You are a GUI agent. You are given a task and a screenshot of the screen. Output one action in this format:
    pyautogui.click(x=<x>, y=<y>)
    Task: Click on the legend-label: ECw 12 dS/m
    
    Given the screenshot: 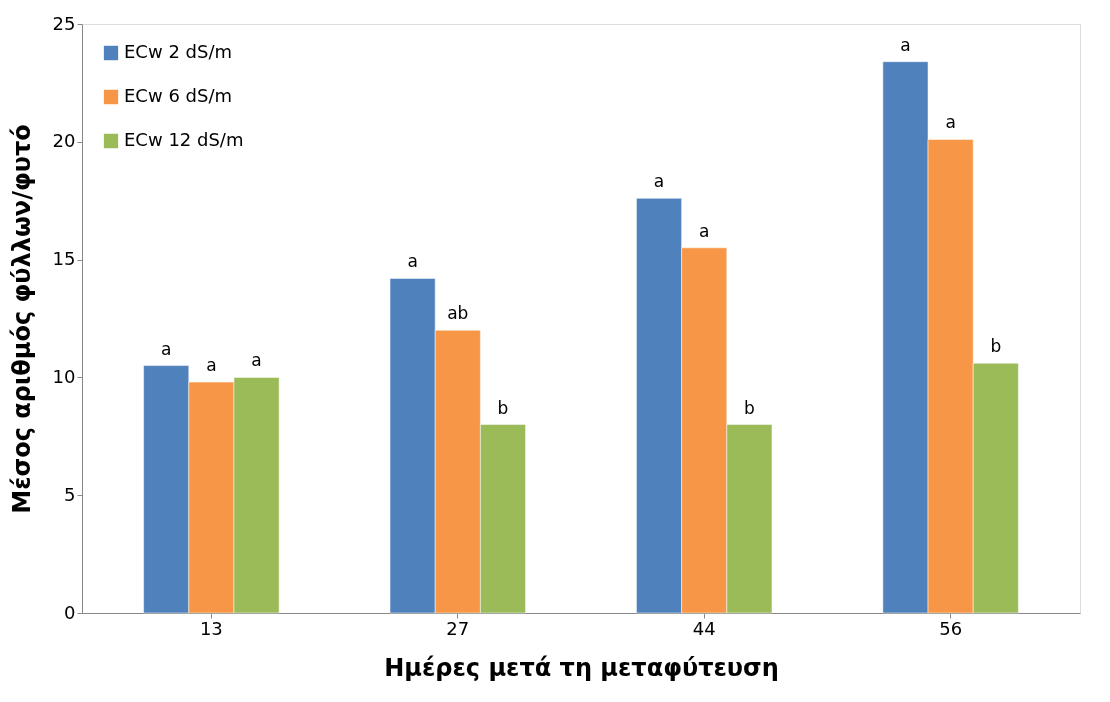 What is the action you would take?
    pyautogui.click(x=184, y=139)
    